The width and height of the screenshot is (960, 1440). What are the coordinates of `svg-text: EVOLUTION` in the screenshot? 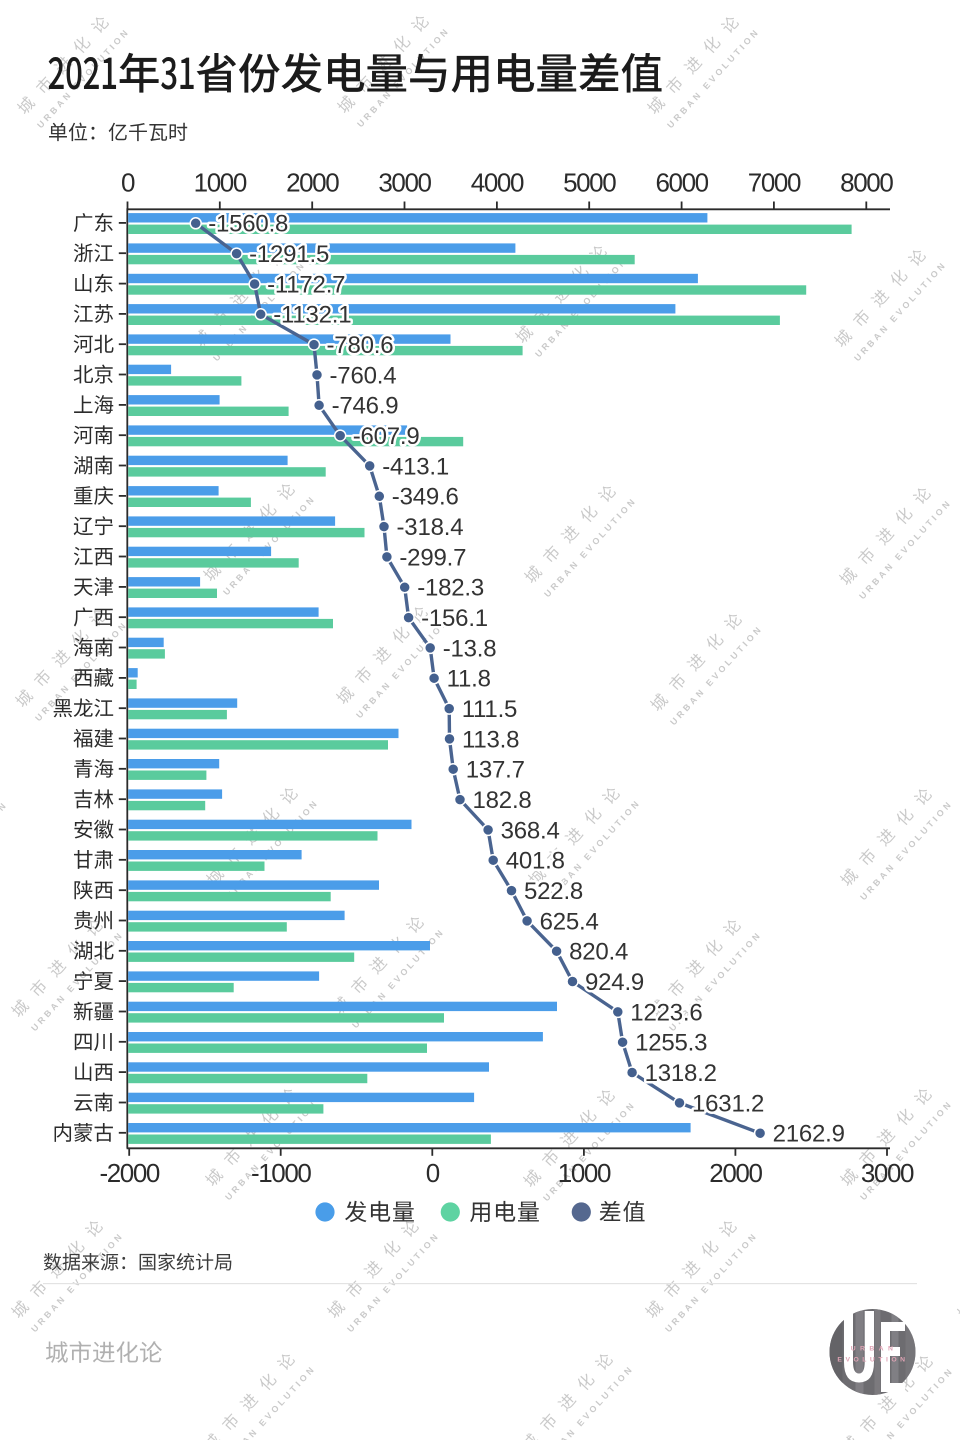 It's located at (872, 1360).